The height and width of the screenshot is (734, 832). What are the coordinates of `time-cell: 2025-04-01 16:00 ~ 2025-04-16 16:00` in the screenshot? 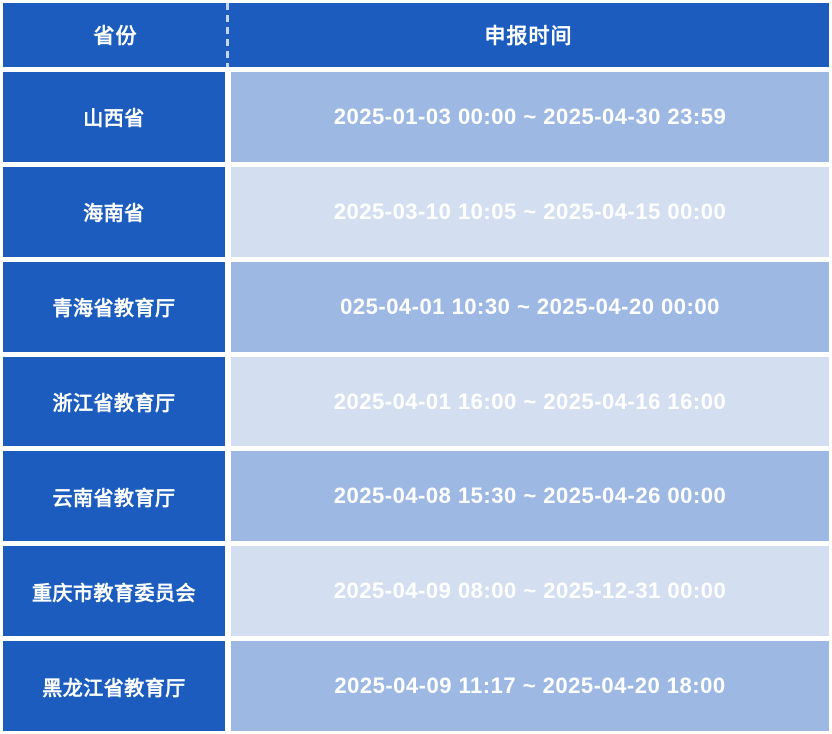 It's located at (530, 401).